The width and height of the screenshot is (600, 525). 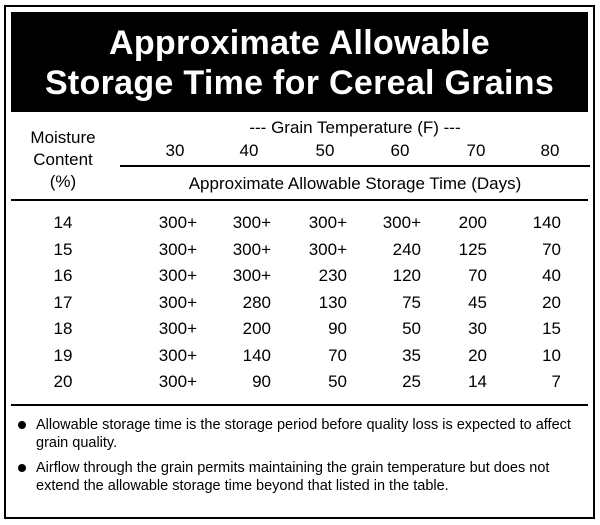 I want to click on temperature-column-headers: 30 40 50 60 70 80, so click(x=300, y=152).